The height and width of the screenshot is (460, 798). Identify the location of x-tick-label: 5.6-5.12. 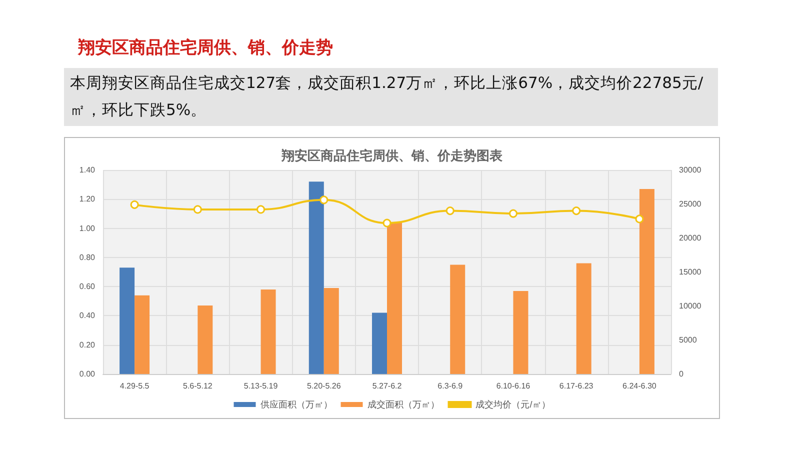
(197, 386).